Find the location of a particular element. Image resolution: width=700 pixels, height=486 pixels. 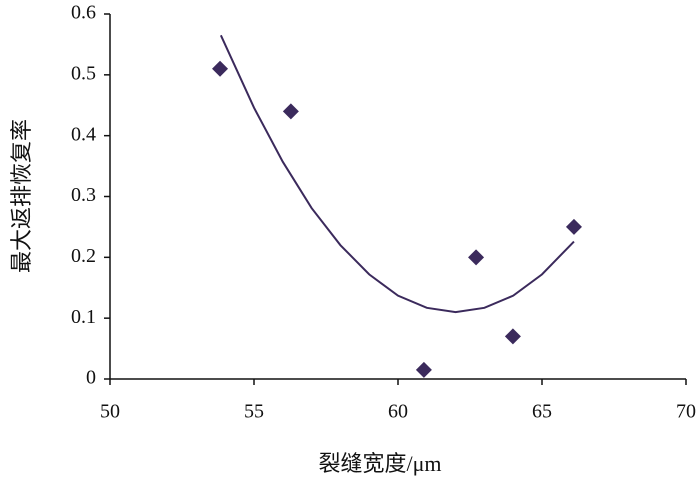

y-tick-label: 0.6 is located at coordinates (83, 13).